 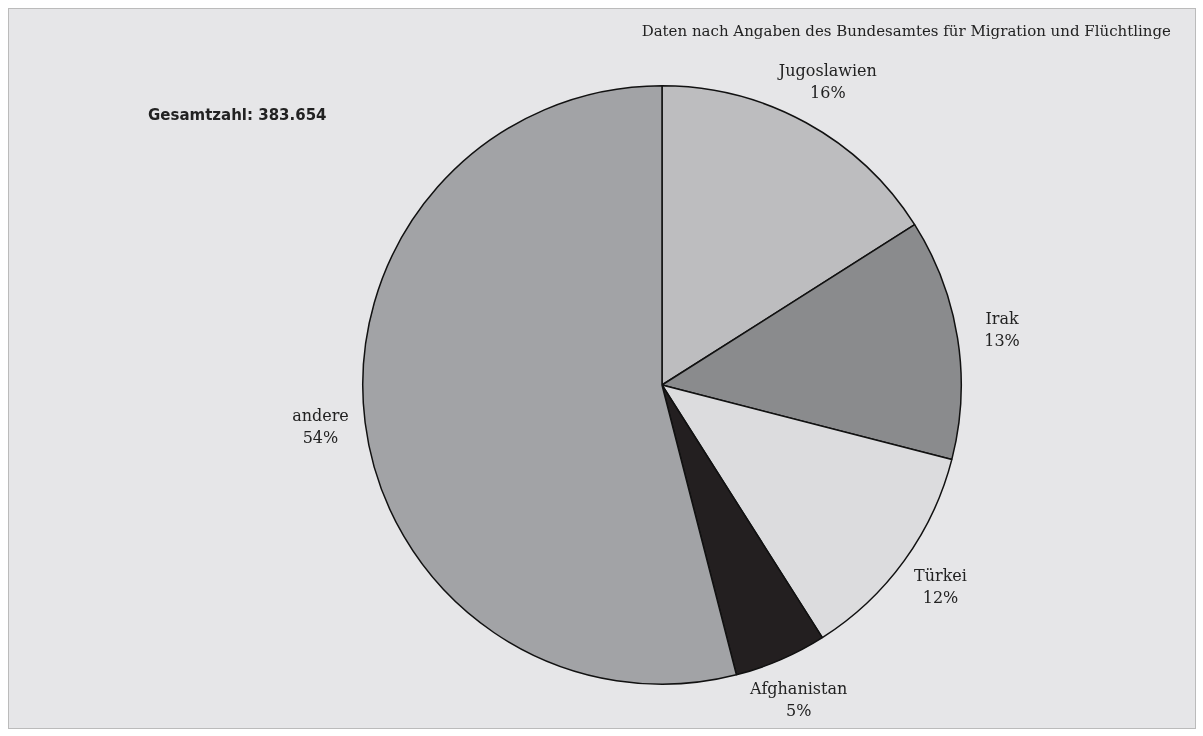 What do you see at coordinates (1002, 319) in the screenshot?
I see `slice-label: Irak` at bounding box center [1002, 319].